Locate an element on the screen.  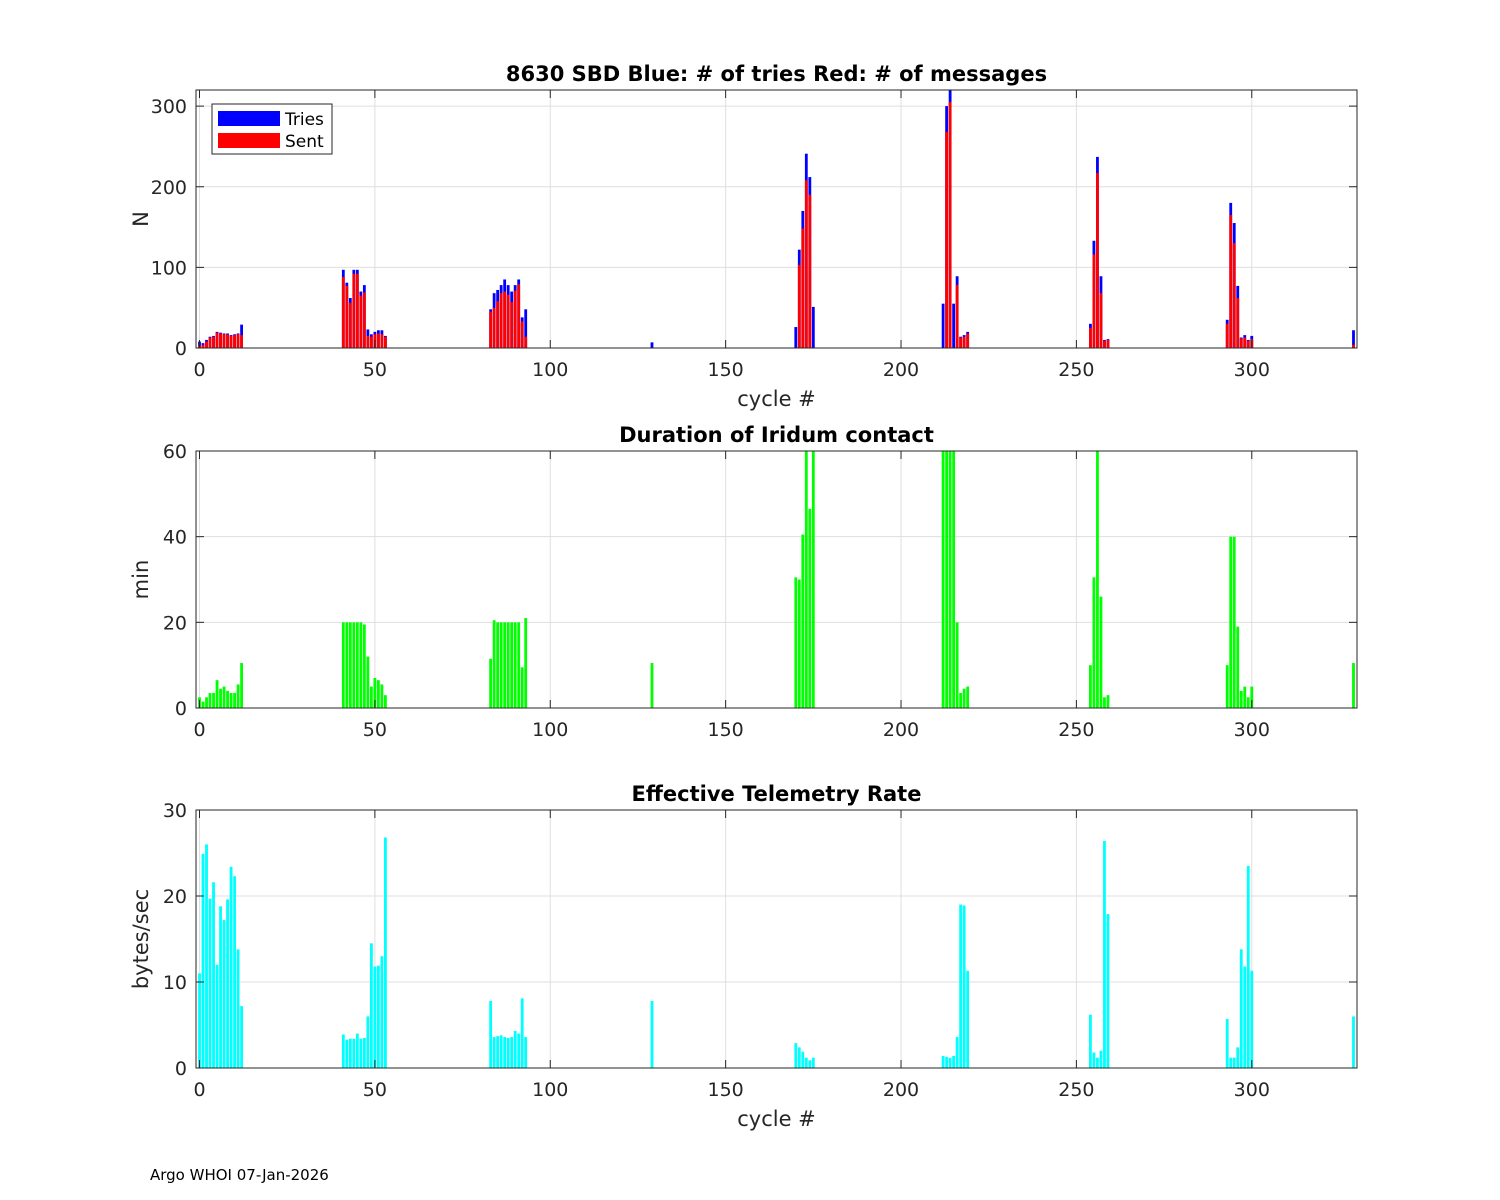
legend-label-sent: Sent is located at coordinates (304, 142).